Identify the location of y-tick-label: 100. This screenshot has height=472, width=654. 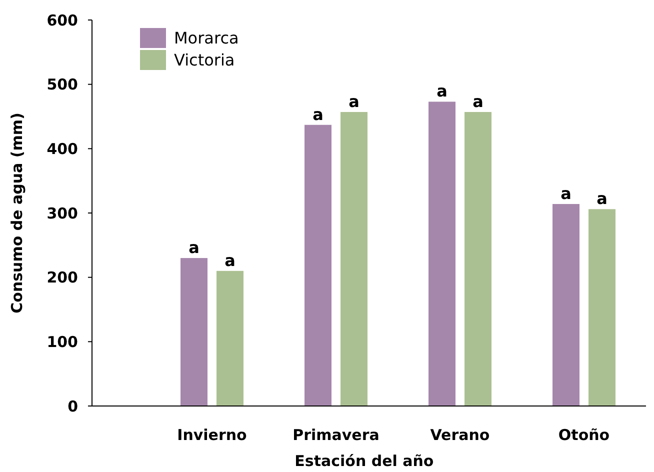
(62, 341).